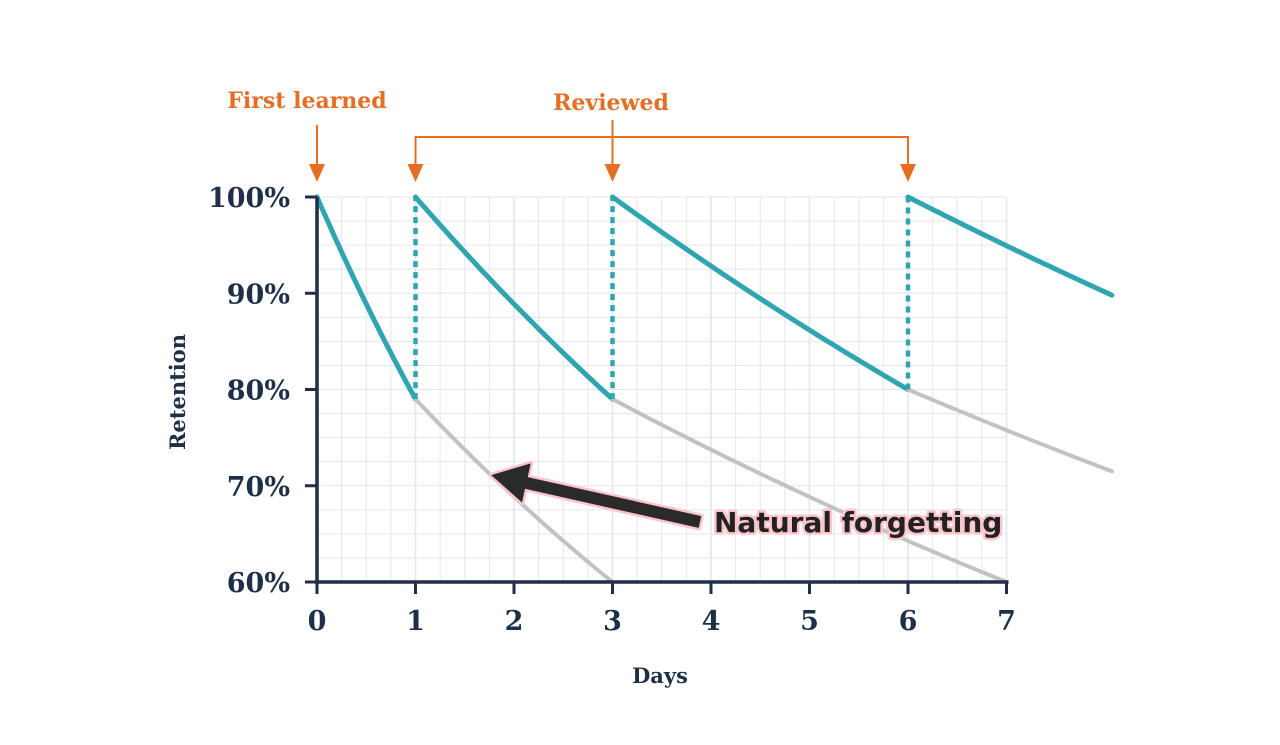 Image resolution: width=1280 pixels, height=745 pixels. What do you see at coordinates (415, 621) in the screenshot?
I see `x-tick-label: 1` at bounding box center [415, 621].